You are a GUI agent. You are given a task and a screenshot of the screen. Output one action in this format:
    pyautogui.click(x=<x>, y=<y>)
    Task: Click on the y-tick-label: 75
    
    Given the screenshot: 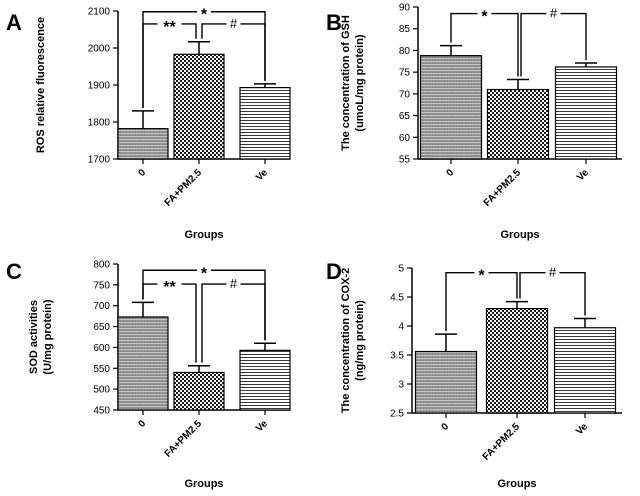 What is the action you would take?
    pyautogui.click(x=405, y=73)
    